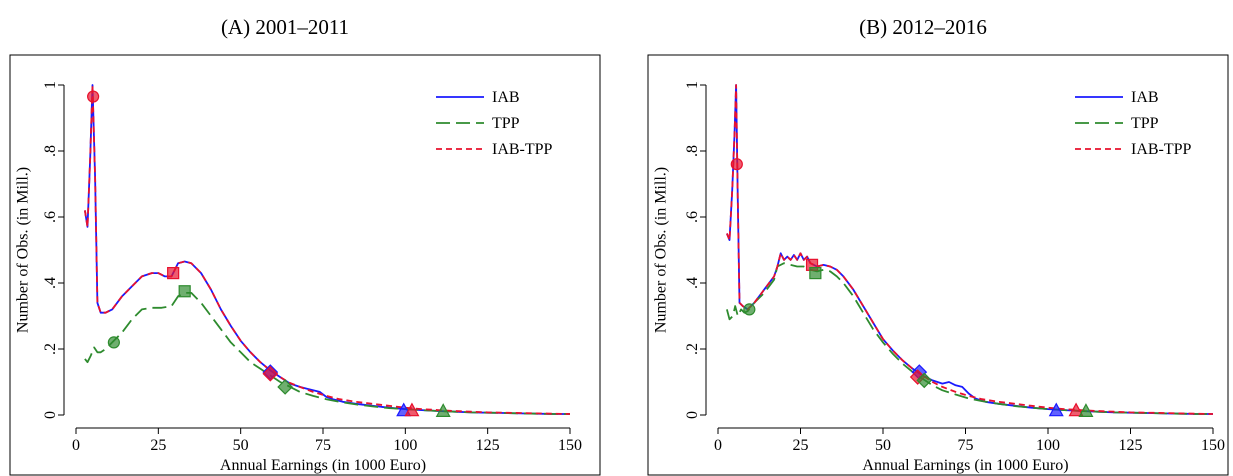  Describe the element at coordinates (1056, 409) in the screenshot. I see `marker-triangle-iab` at that location.